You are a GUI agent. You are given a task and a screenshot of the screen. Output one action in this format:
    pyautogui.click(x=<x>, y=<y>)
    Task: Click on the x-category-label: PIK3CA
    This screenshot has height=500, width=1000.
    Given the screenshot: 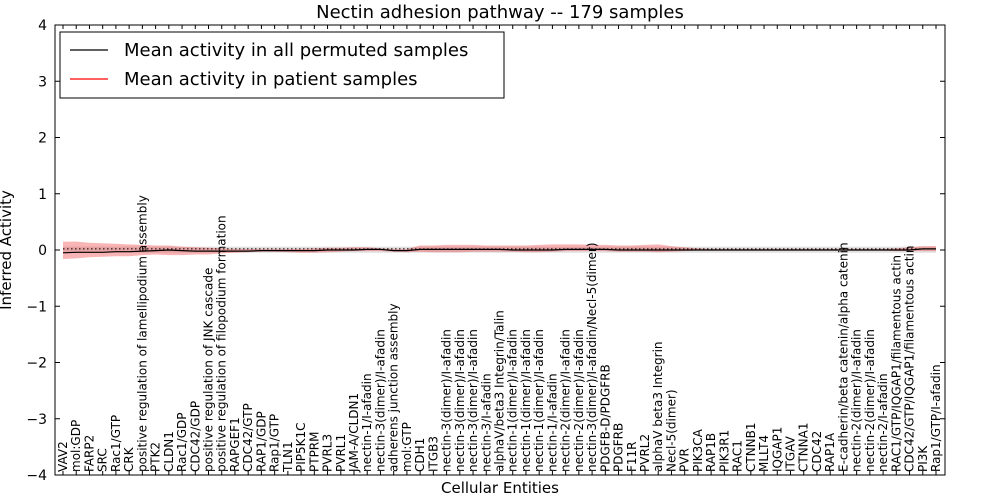 What is the action you would take?
    pyautogui.click(x=698, y=450)
    